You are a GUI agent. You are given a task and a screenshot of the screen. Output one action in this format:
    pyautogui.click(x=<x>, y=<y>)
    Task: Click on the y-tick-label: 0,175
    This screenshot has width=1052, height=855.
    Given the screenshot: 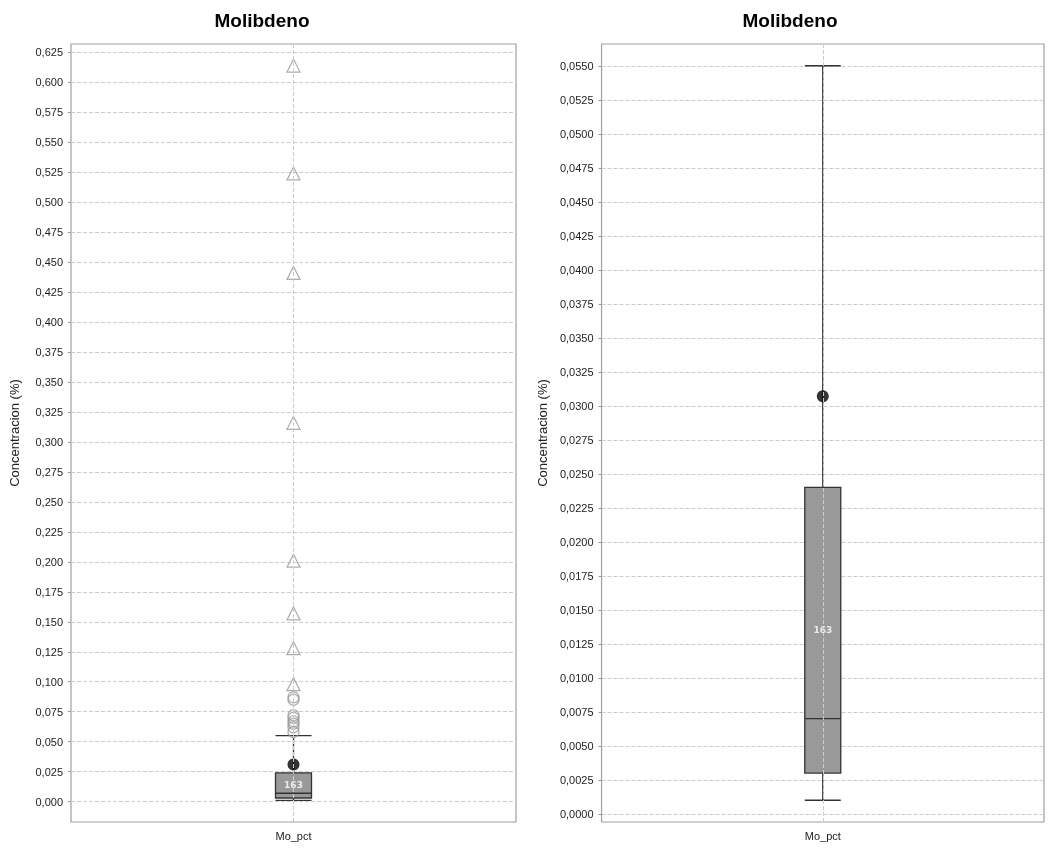 What is the action you would take?
    pyautogui.click(x=49, y=591)
    